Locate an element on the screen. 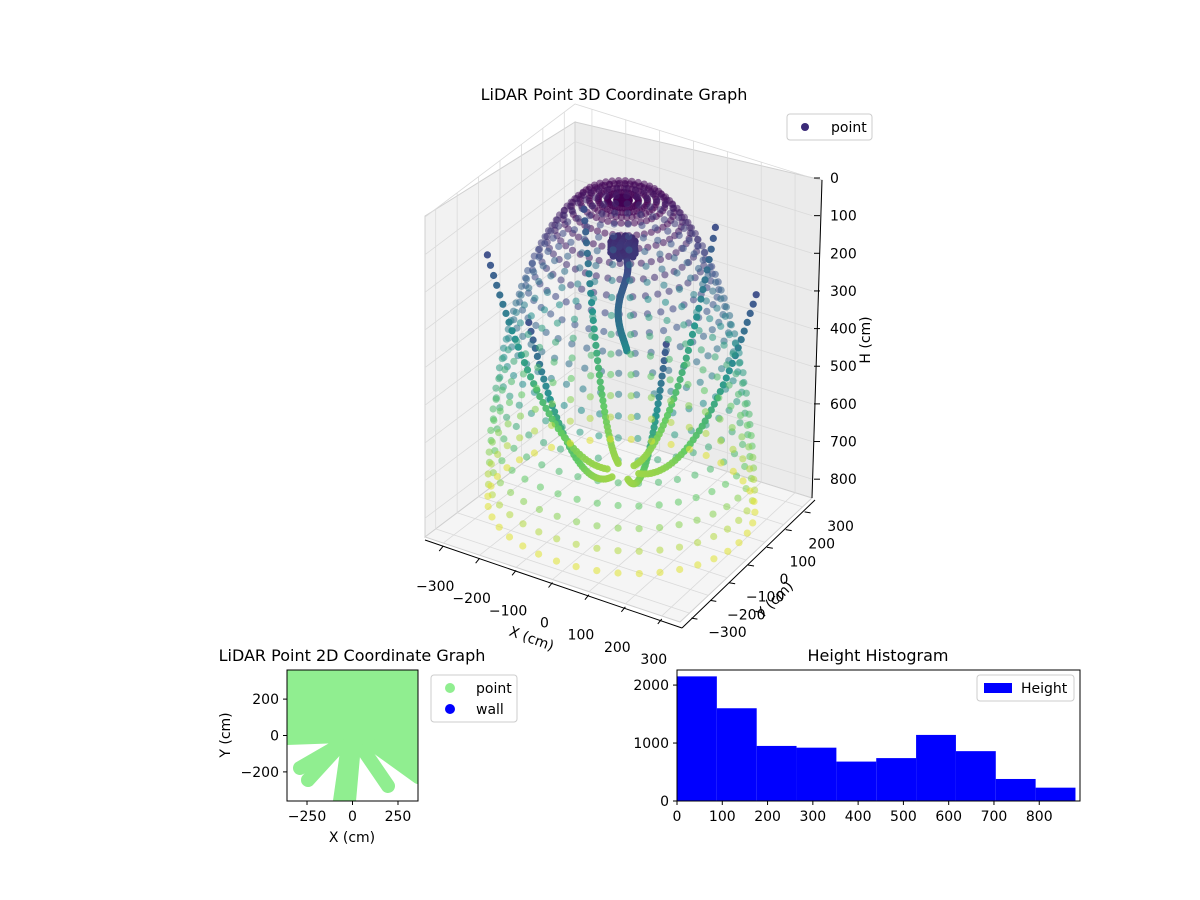 The image size is (1200, 900). y-tick-label-3d: 300 is located at coordinates (840, 527).